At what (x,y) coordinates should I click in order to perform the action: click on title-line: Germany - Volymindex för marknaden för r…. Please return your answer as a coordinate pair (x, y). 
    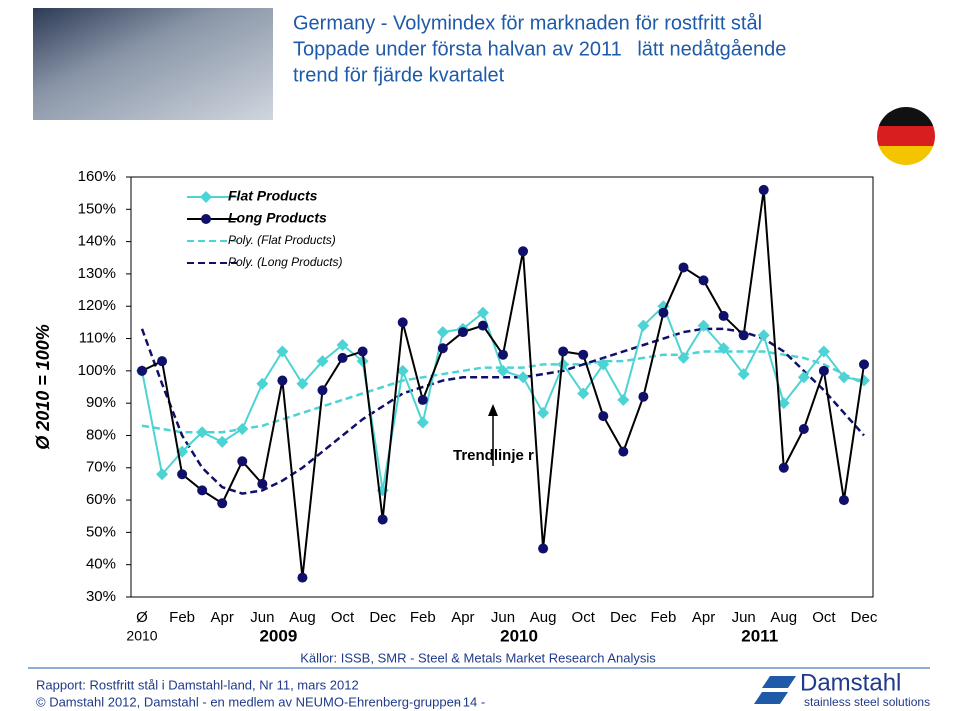
    Looking at the image, I should click on (527, 23).